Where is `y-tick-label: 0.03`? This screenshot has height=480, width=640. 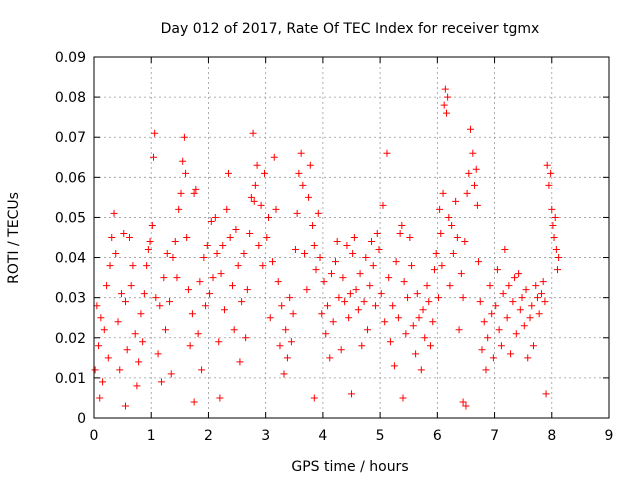 y-tick-label: 0.03 is located at coordinates (70, 299).